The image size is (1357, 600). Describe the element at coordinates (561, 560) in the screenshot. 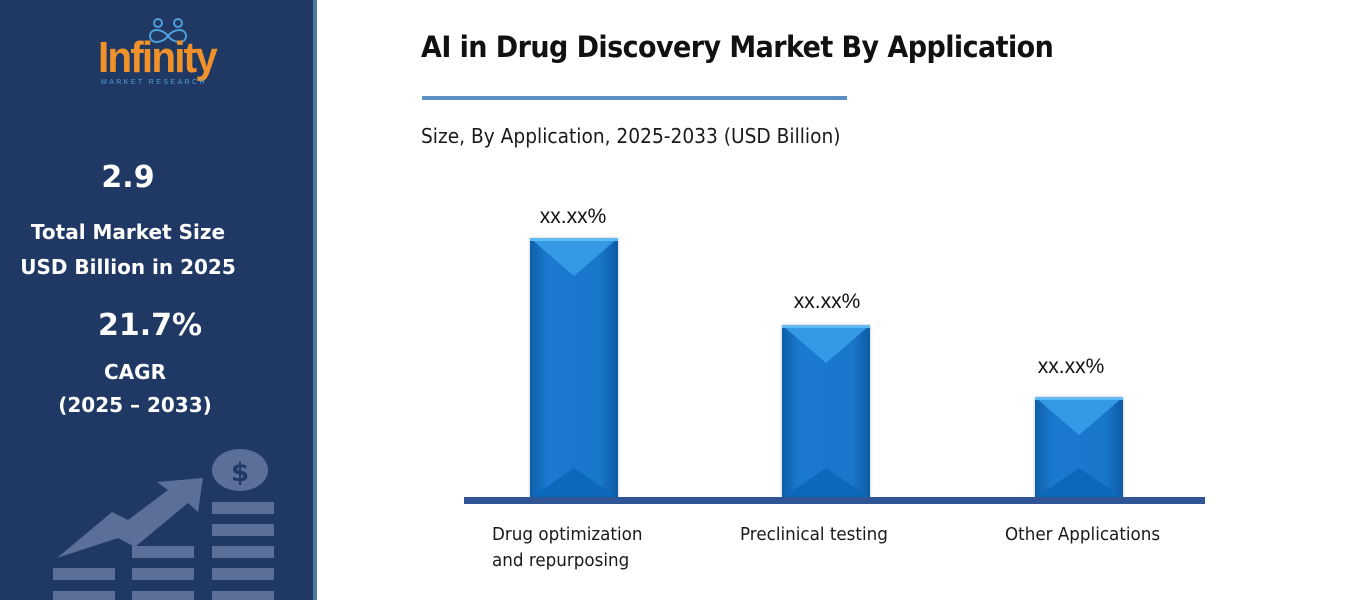

I see `category-label-line2: and repurposing` at that location.